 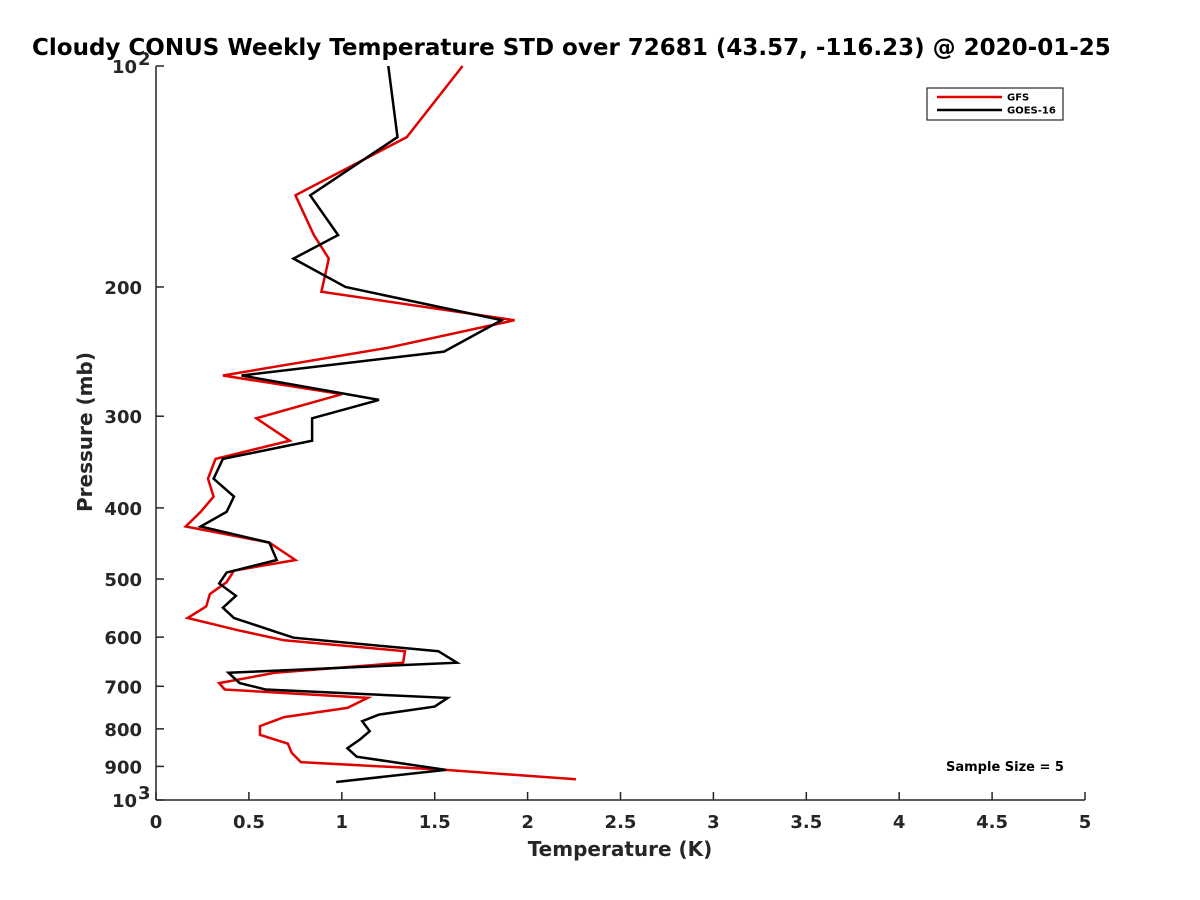 I want to click on y-tick-label: 800, so click(x=123, y=730).